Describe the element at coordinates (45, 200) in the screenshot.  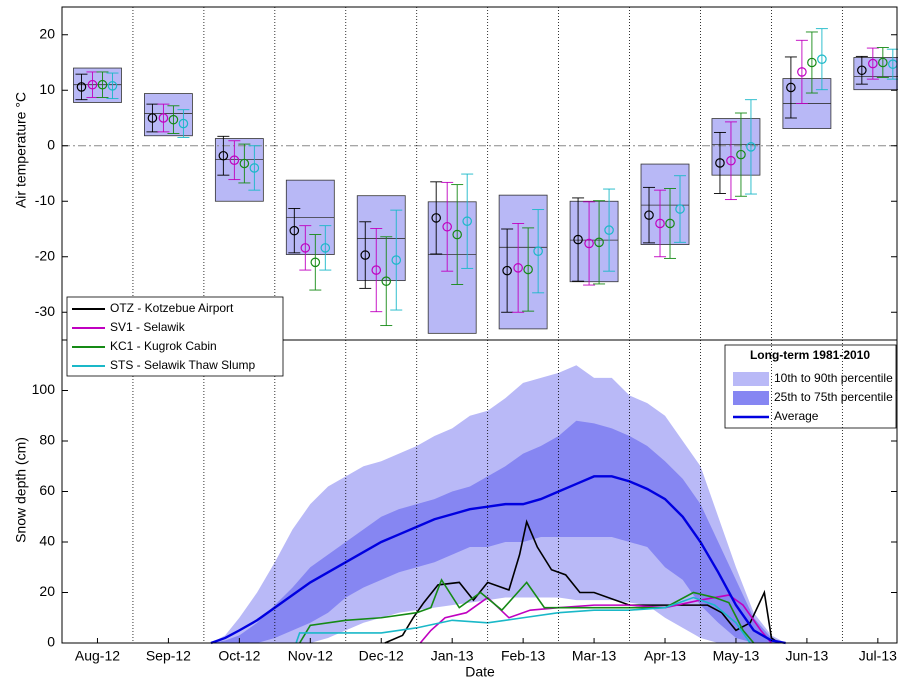
I see `y-tick-label: -10` at that location.